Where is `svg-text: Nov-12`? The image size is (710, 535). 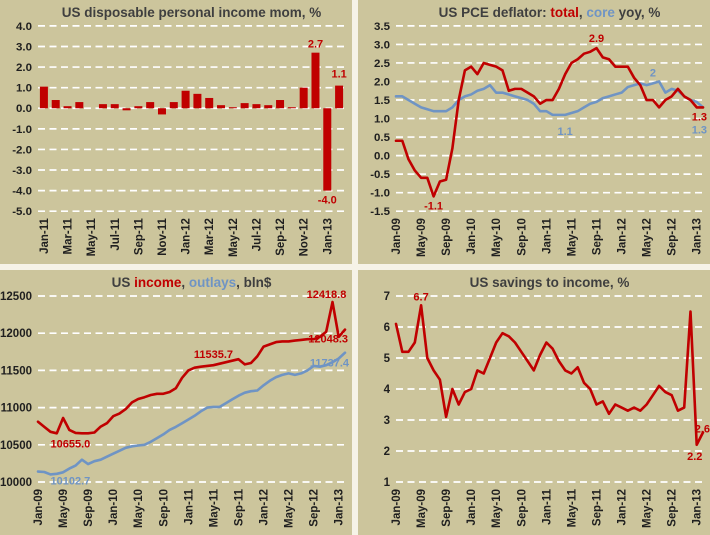
svg-text: Nov-12 is located at coordinates (305, 237).